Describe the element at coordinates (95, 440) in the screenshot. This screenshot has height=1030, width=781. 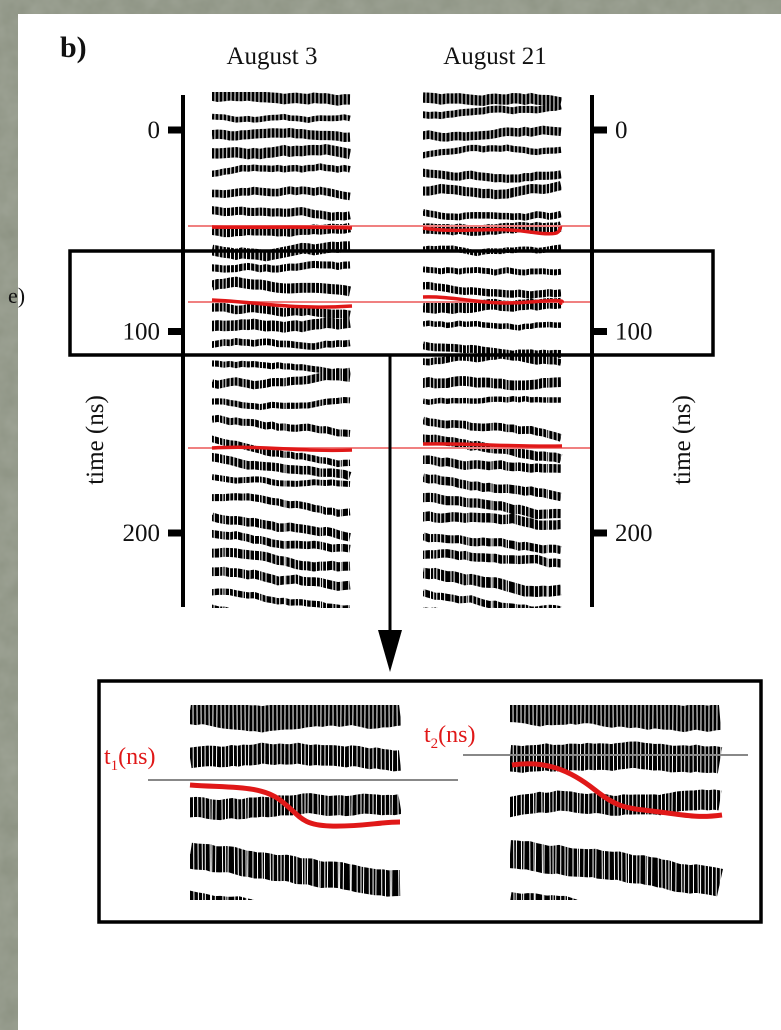
I see `axis-label: time (ns)` at that location.